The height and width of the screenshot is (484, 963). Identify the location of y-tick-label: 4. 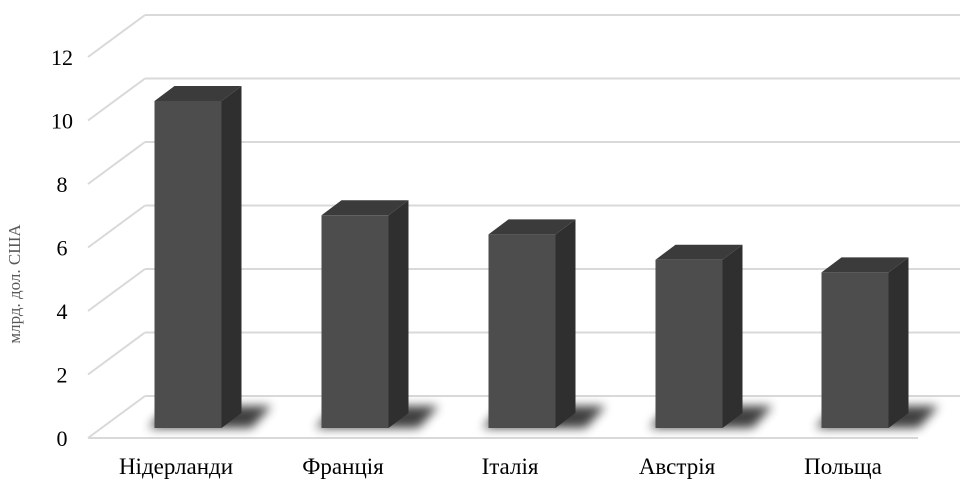
(62, 311).